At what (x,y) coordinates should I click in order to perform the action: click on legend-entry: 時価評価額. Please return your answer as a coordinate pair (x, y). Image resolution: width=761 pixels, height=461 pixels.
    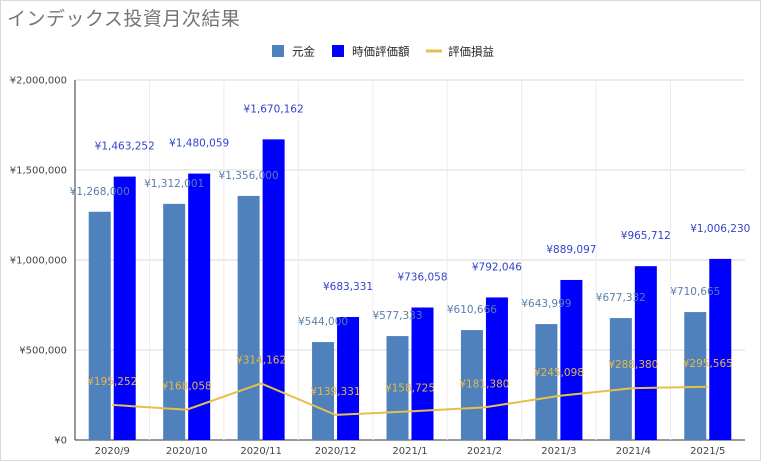
    Looking at the image, I should click on (381, 52).